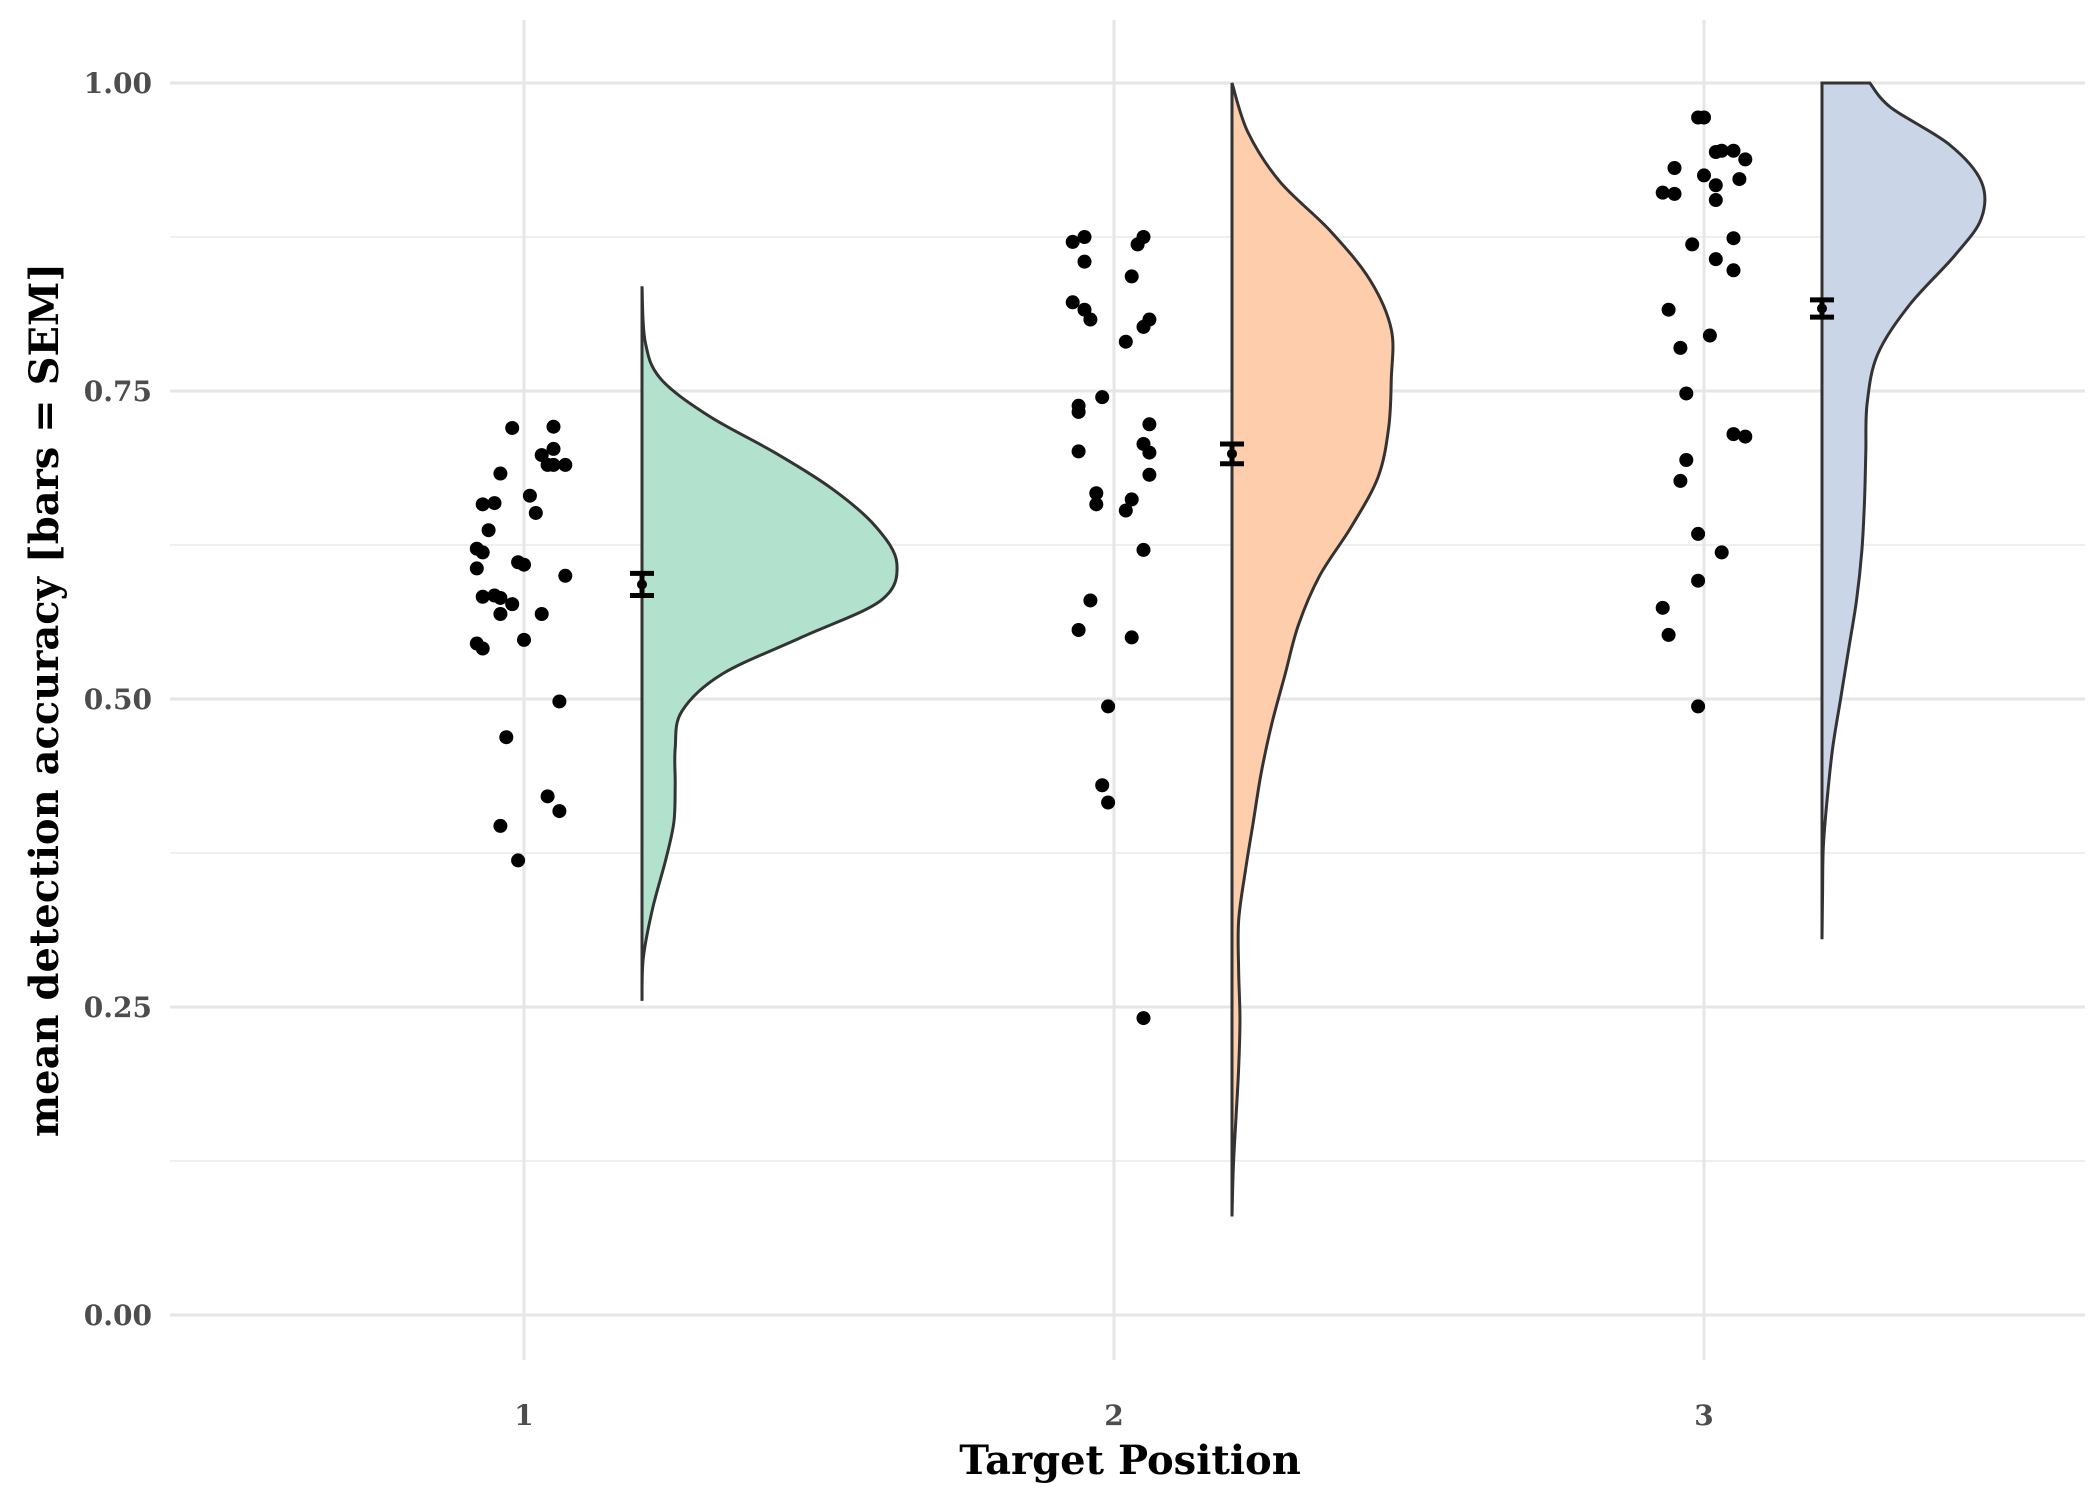 This screenshot has height=1500, width=2100. I want to click on x-tick-labels: 1 2 3, so click(1113, 1415).